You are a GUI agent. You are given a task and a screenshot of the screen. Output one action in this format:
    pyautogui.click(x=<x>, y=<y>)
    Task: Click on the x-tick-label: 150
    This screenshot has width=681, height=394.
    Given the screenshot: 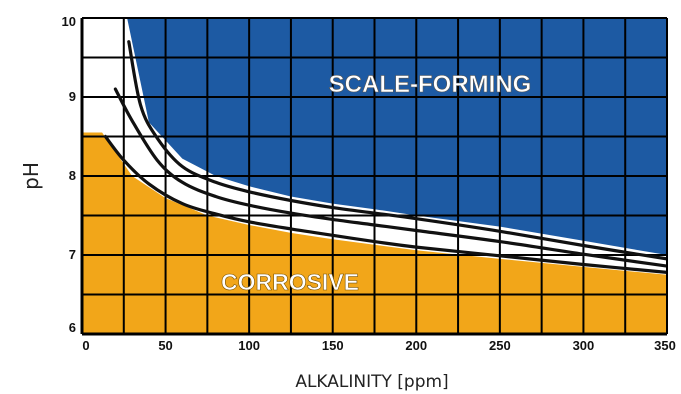 What is the action you would take?
    pyautogui.click(x=333, y=345)
    